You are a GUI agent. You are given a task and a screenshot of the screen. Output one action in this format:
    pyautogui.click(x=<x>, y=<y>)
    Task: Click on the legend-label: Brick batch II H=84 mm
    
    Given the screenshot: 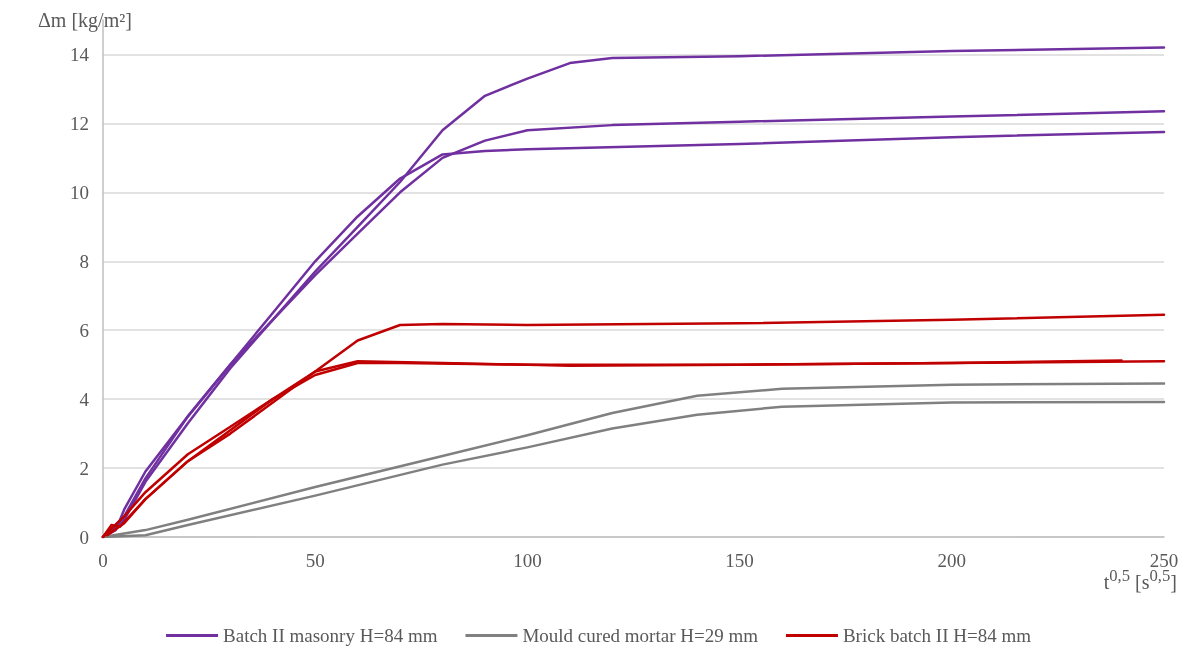 What is the action you would take?
    pyautogui.click(x=937, y=635)
    